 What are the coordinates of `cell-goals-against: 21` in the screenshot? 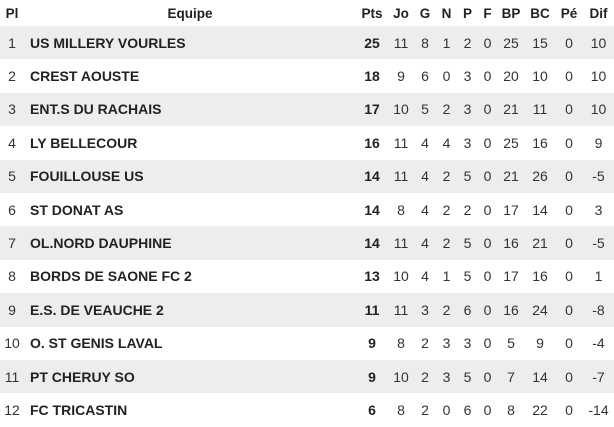 It's located at (540, 243).